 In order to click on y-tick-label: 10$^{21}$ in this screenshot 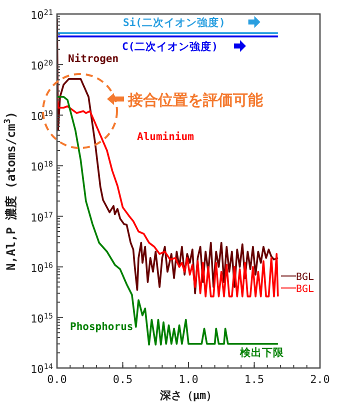, I will do `click(42, 15)`.